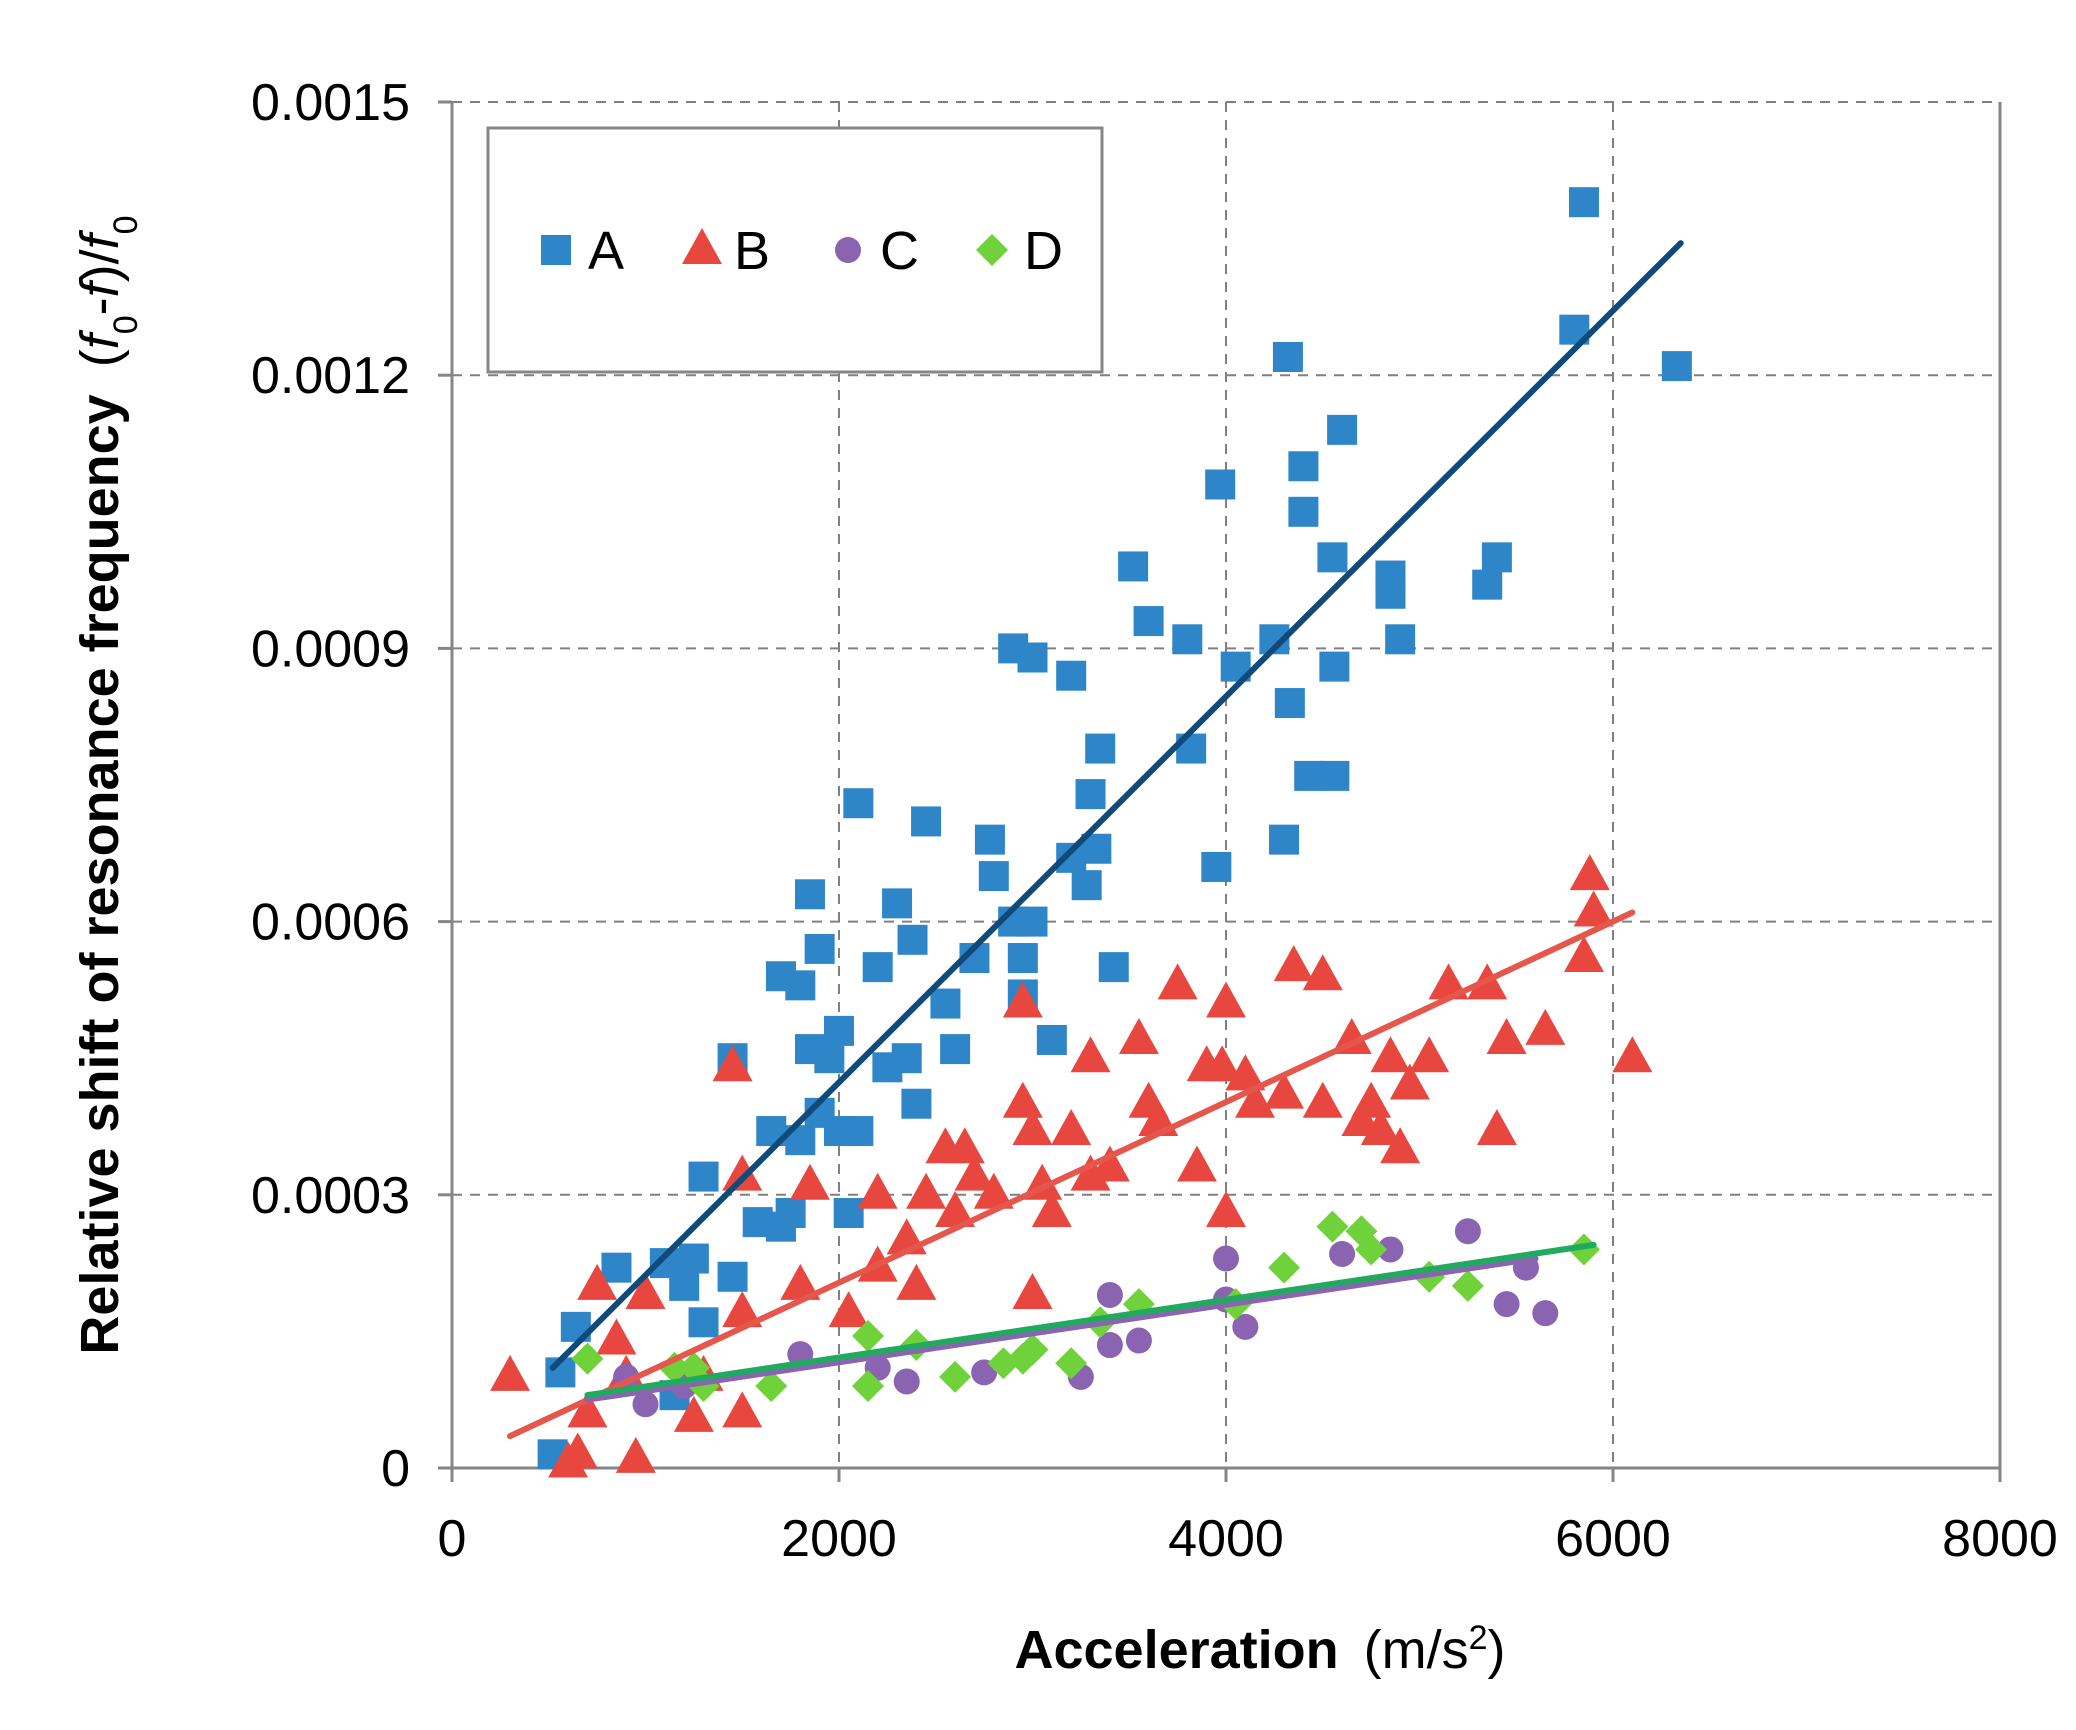  Describe the element at coordinates (1043, 251) in the screenshot. I see `legend-label-d: D` at that location.